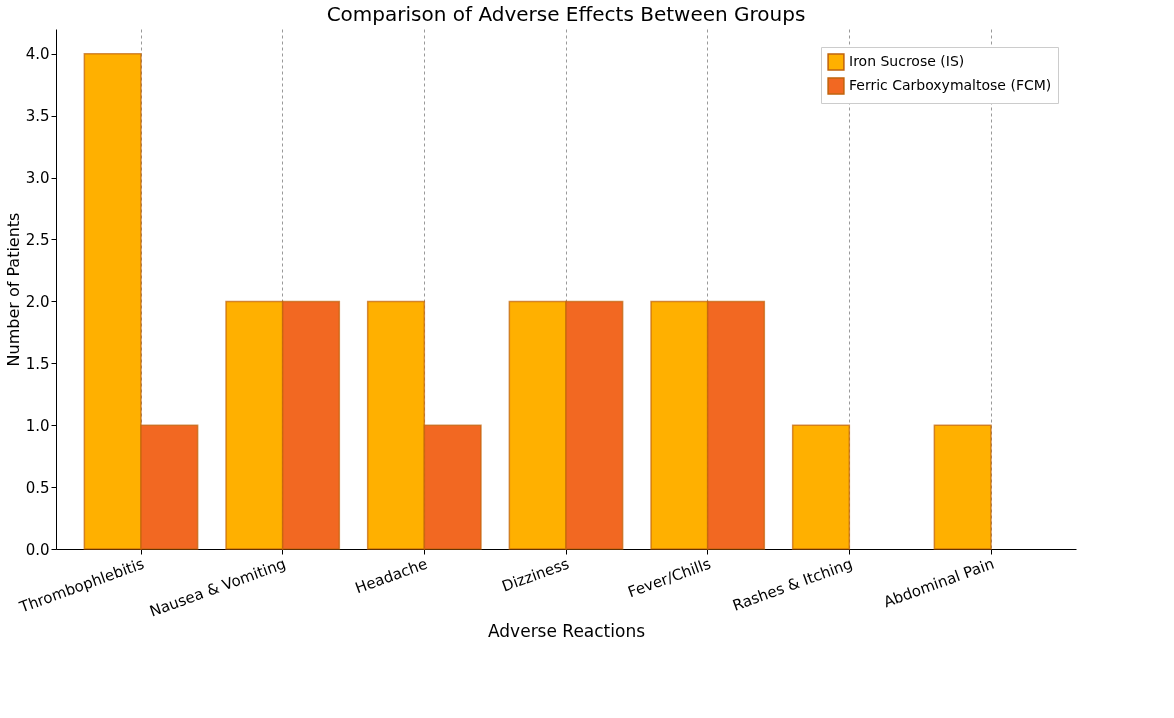  Describe the element at coordinates (37, 363) in the screenshot. I see `y-tick-label: 1.5` at that location.